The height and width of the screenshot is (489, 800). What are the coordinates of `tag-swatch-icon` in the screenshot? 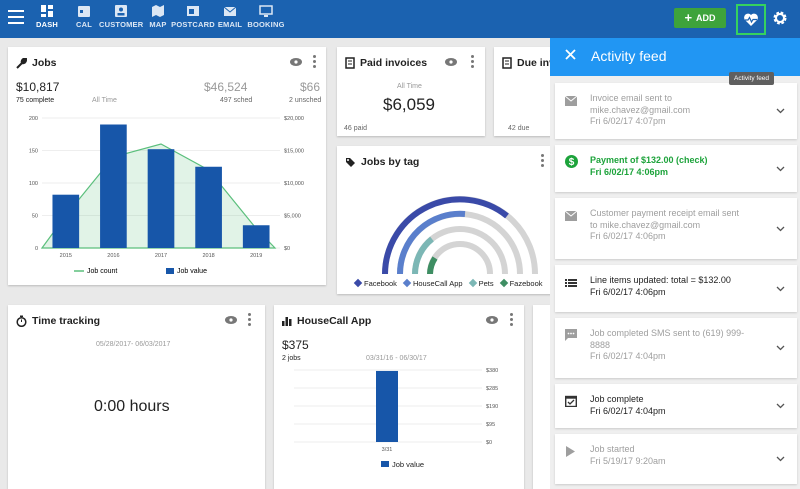 It's located at (472, 283).